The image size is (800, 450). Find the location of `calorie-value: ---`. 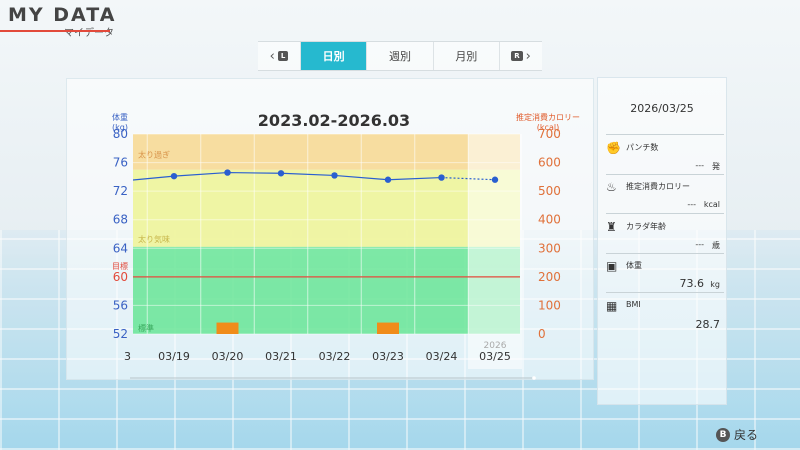

calorie-value: --- is located at coordinates (691, 204).